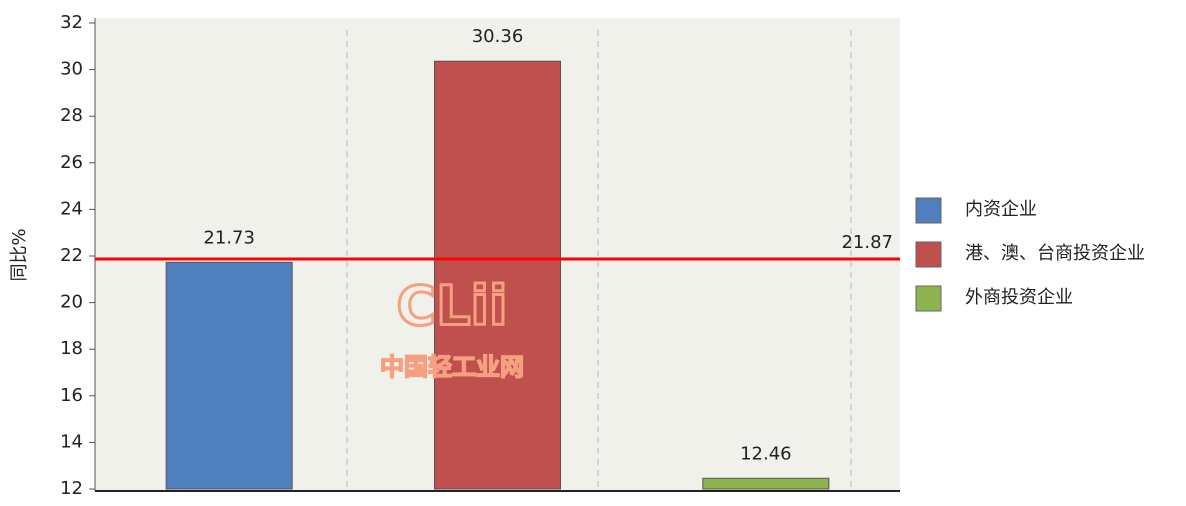 The image size is (1186, 506). Describe the element at coordinates (71, 22) in the screenshot. I see `y-tick-label: 32` at that location.